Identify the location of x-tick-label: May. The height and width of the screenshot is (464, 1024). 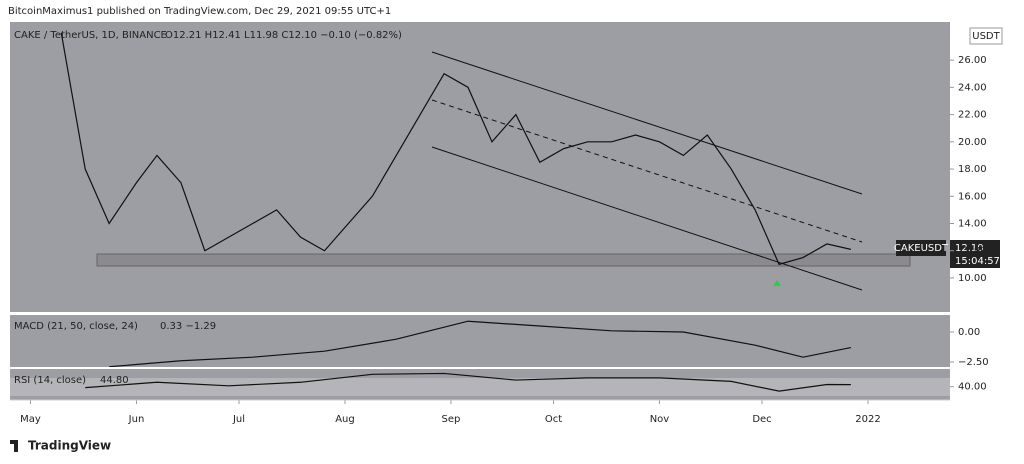
(30, 419).